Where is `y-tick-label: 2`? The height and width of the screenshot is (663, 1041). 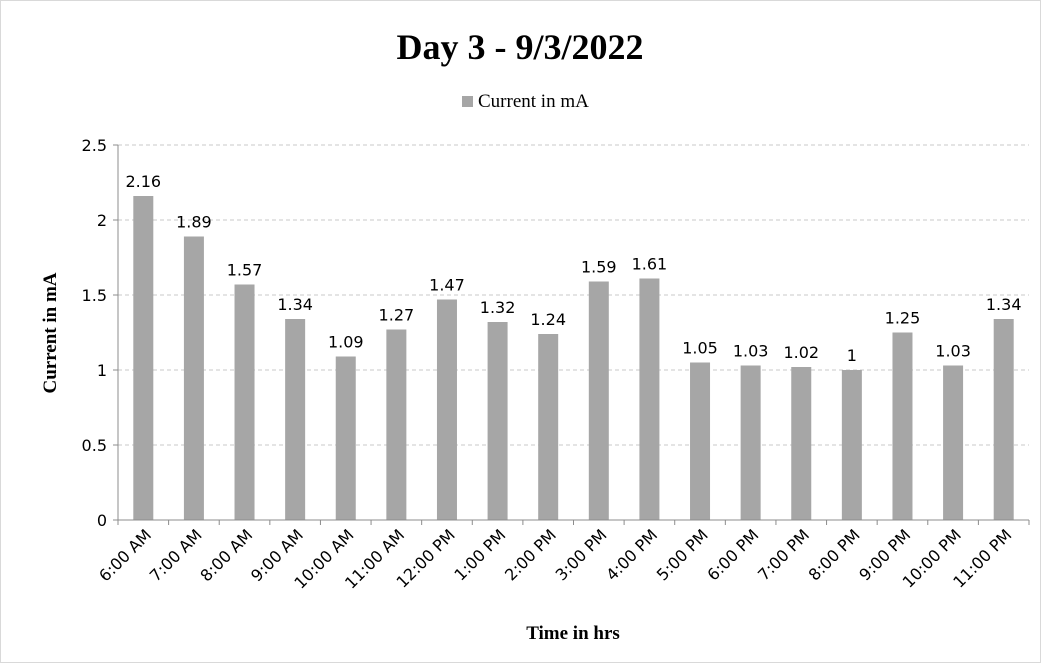
y-tick-label: 2 is located at coordinates (102, 220).